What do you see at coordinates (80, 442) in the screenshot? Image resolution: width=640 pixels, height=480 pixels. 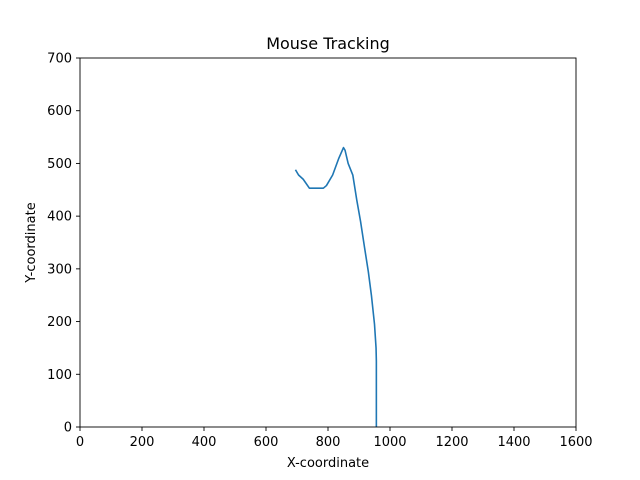 I see `x-tick-label: 0` at bounding box center [80, 442].